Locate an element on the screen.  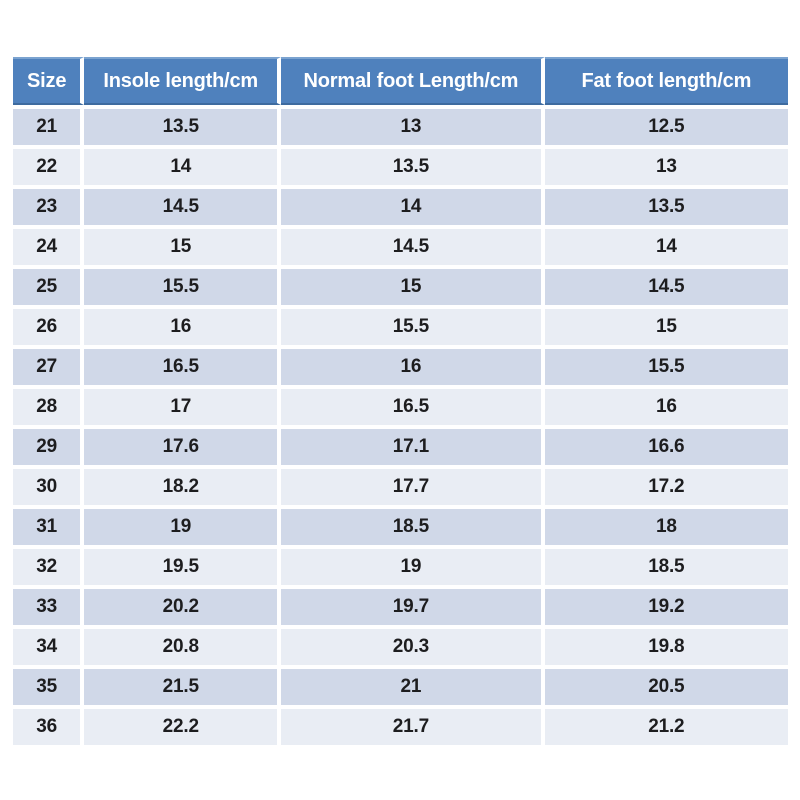
table-cell: 21.7 is located at coordinates (413, 725).